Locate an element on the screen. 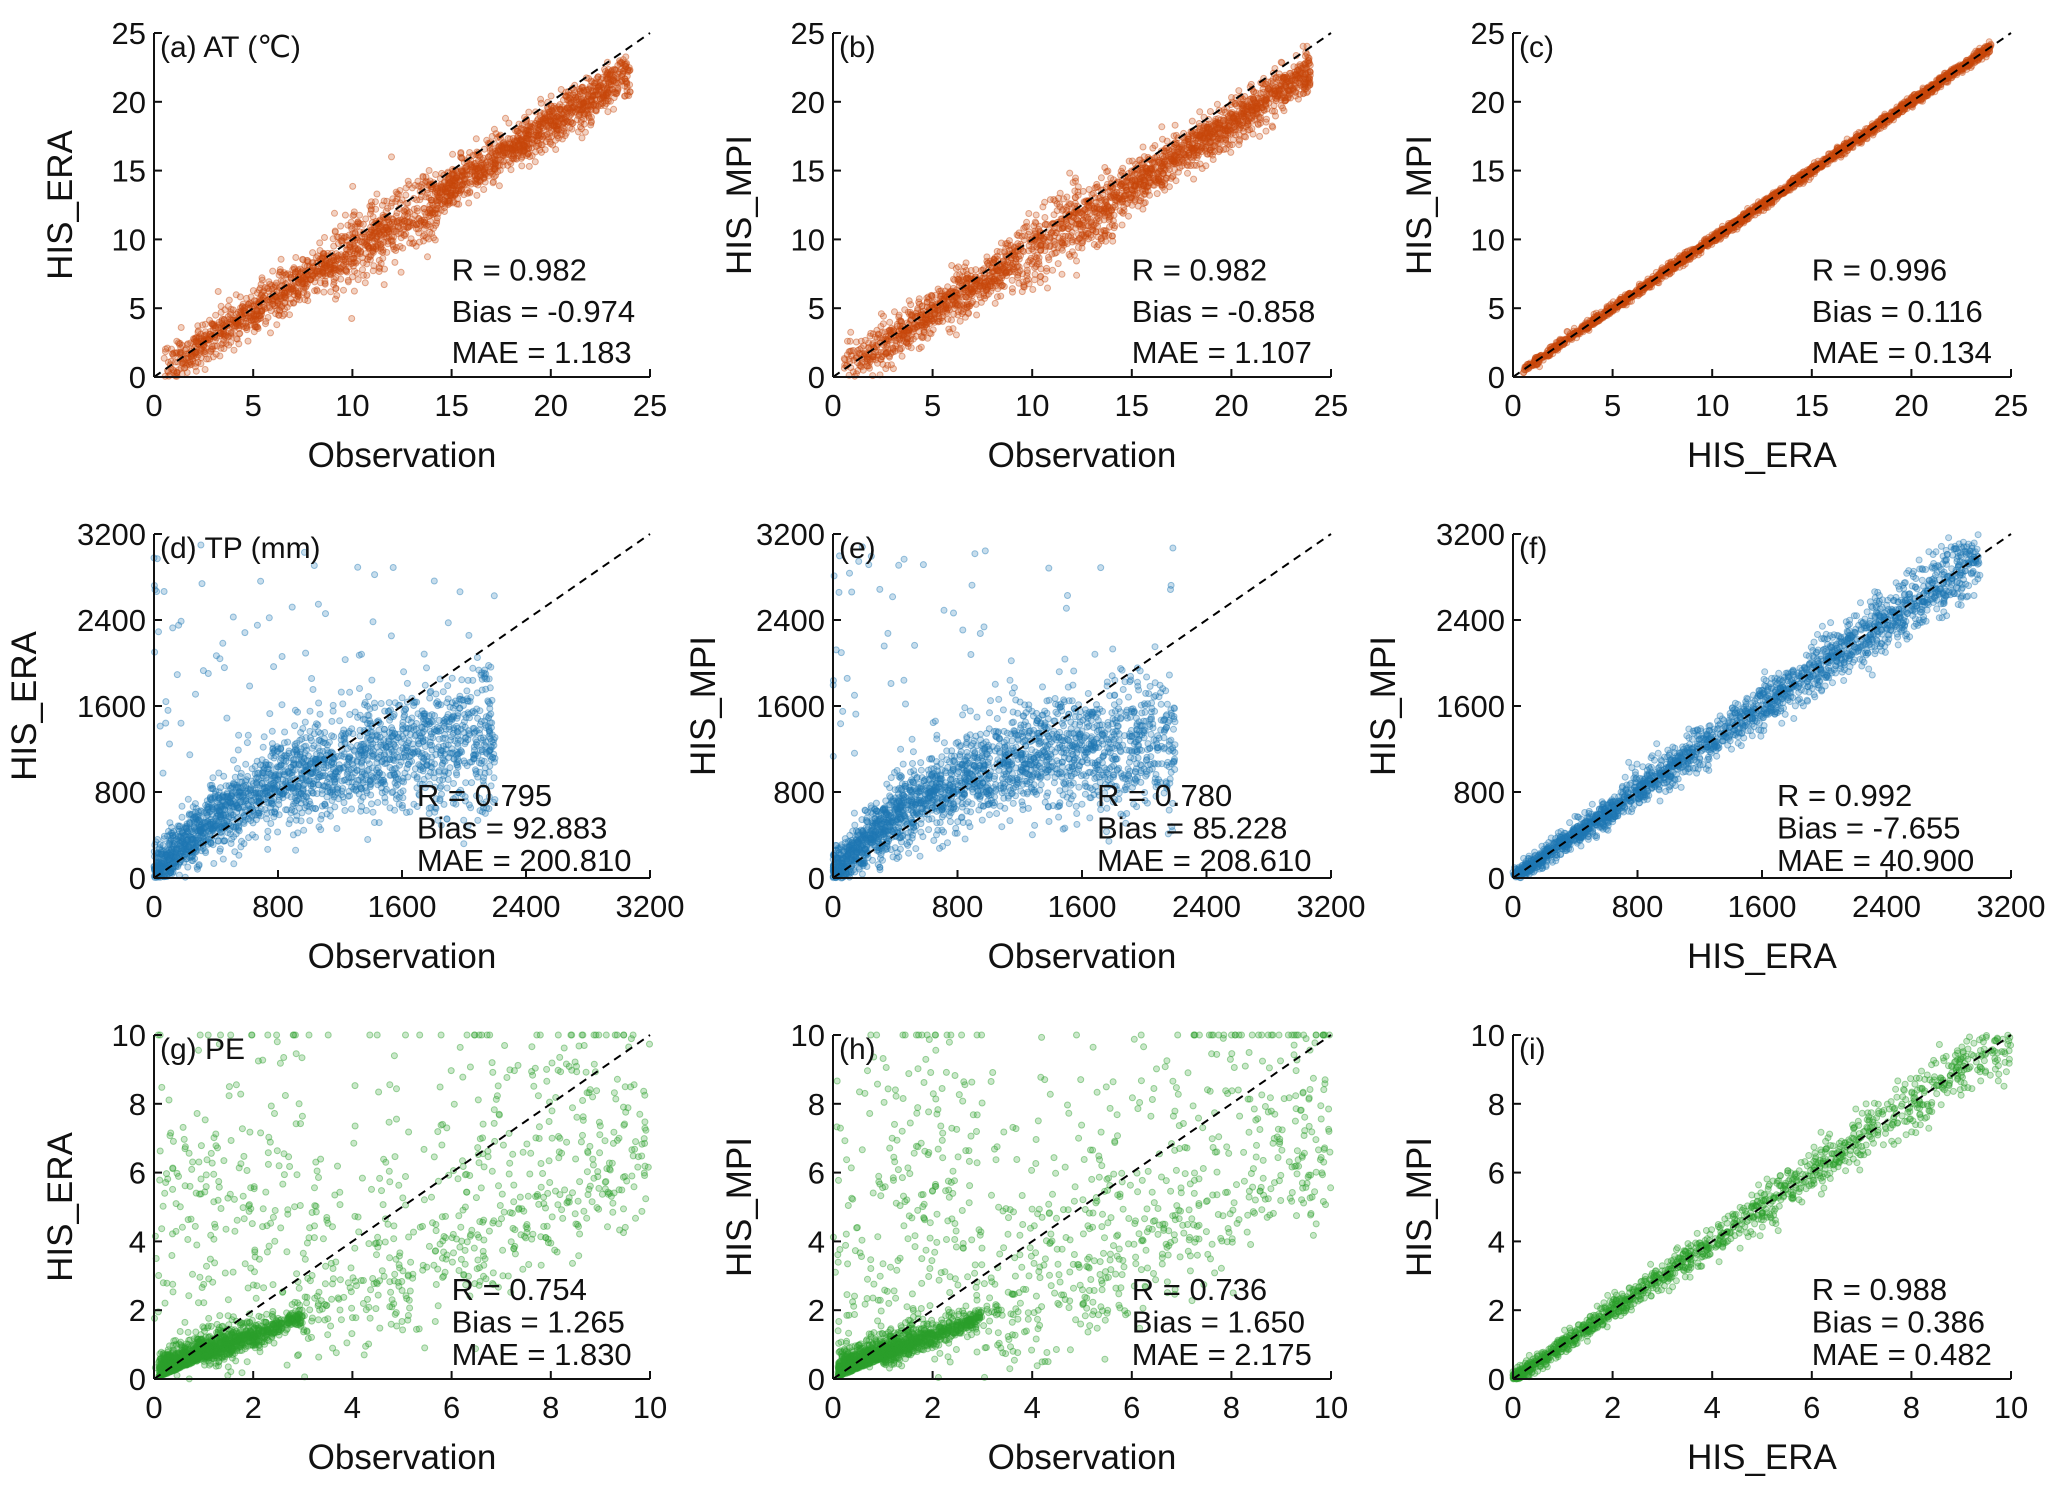  x-tick-label: 20 is located at coordinates (1231, 405).